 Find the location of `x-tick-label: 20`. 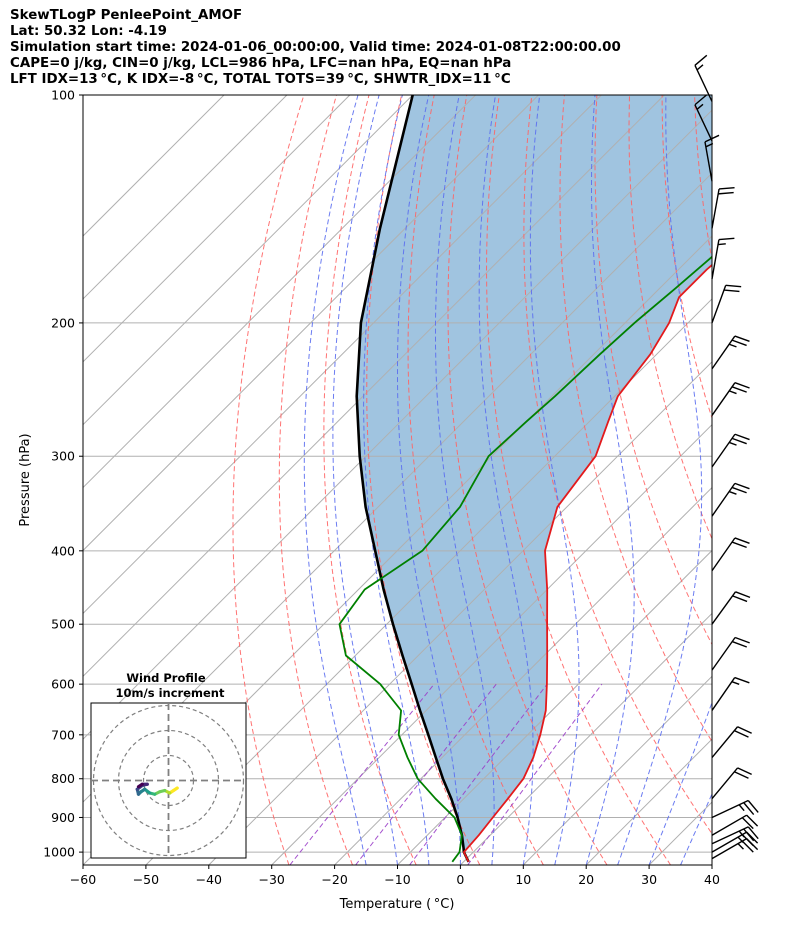

x-tick-label: 20 is located at coordinates (586, 879).